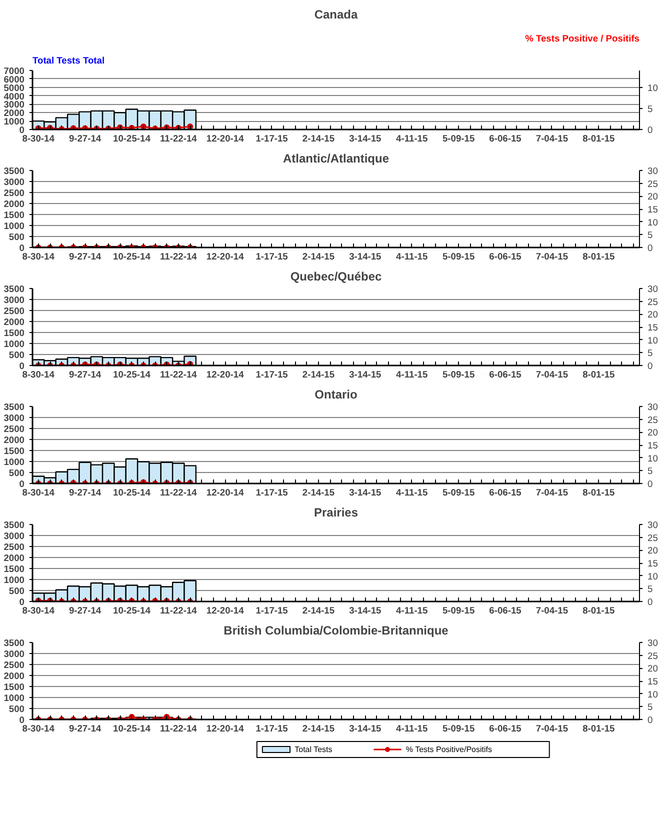 This screenshot has width=664, height=833. Describe the element at coordinates (653, 525) in the screenshot. I see `y2-tick-label: 30` at that location.